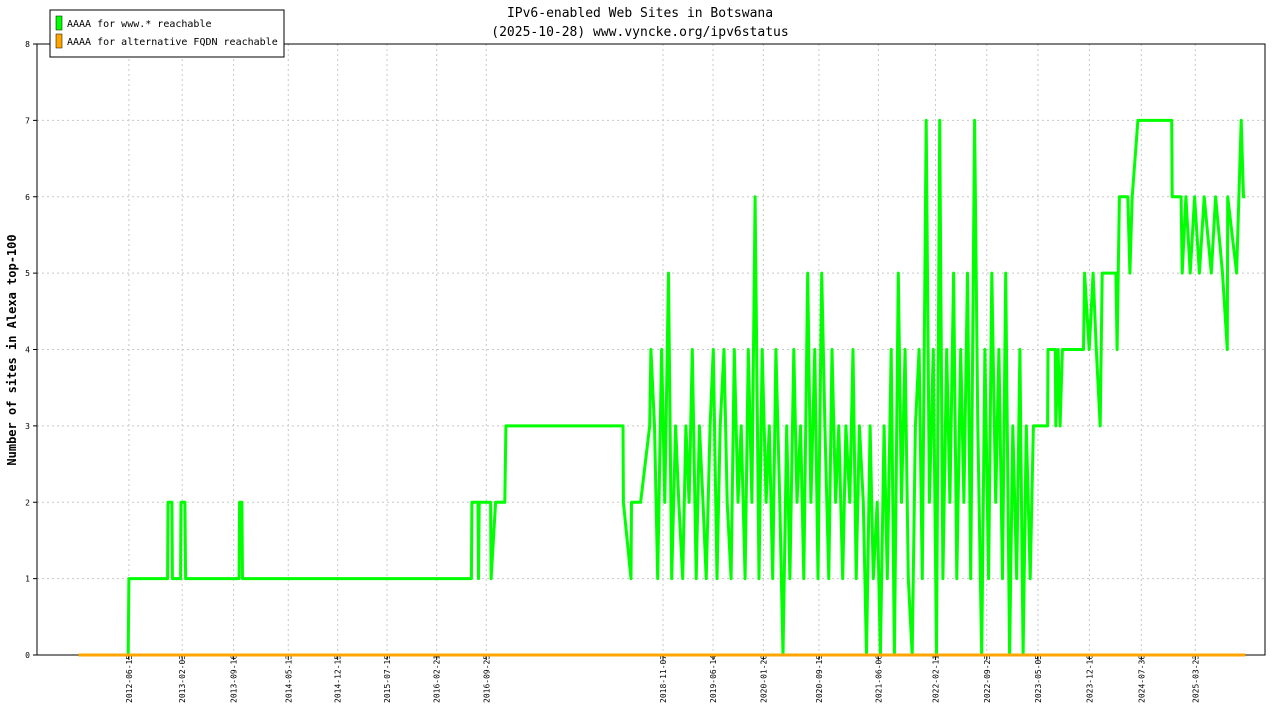 The height and width of the screenshot is (720, 1280). Describe the element at coordinates (878, 679) in the screenshot. I see `x-tick-label: 2021-06-06` at that location.